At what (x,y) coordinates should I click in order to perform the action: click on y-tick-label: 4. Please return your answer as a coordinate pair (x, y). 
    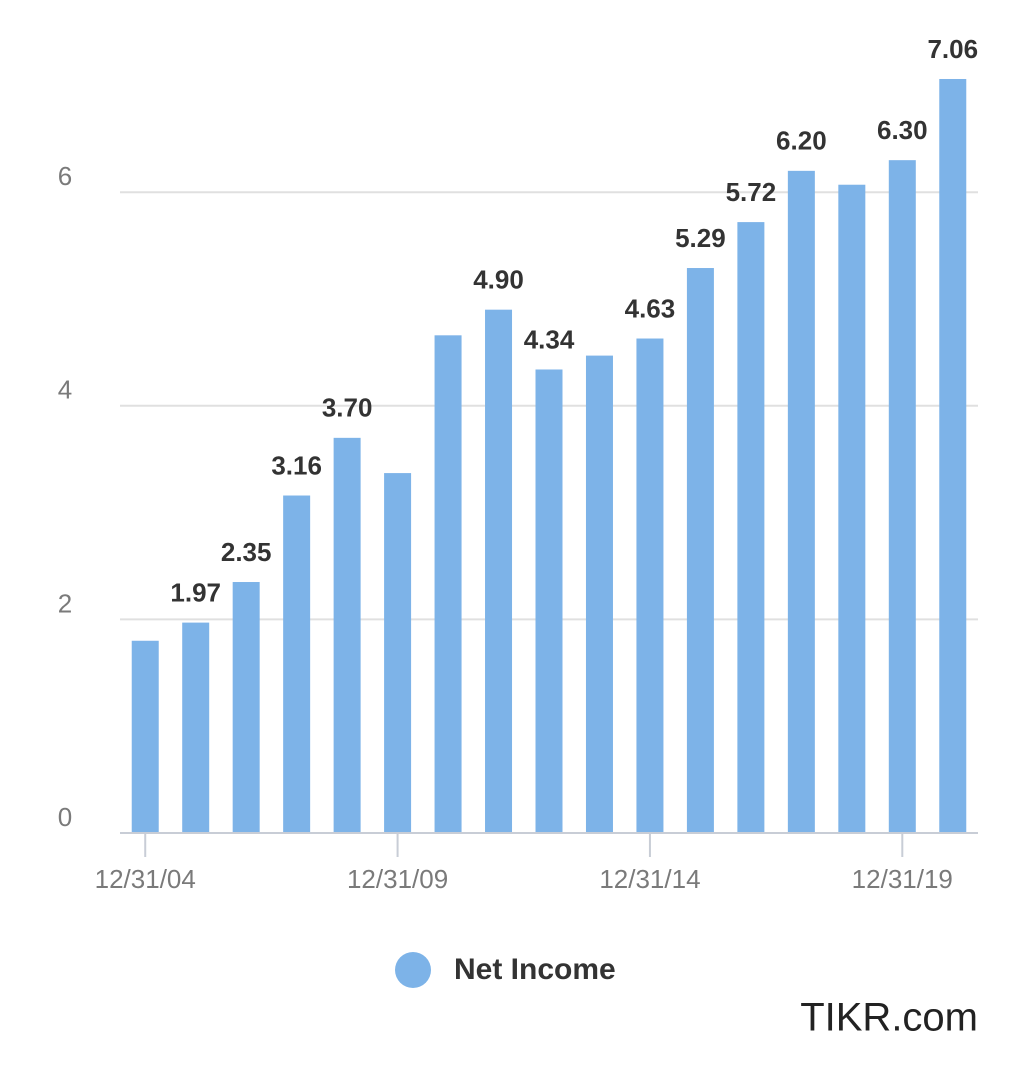
    Looking at the image, I should click on (65, 390).